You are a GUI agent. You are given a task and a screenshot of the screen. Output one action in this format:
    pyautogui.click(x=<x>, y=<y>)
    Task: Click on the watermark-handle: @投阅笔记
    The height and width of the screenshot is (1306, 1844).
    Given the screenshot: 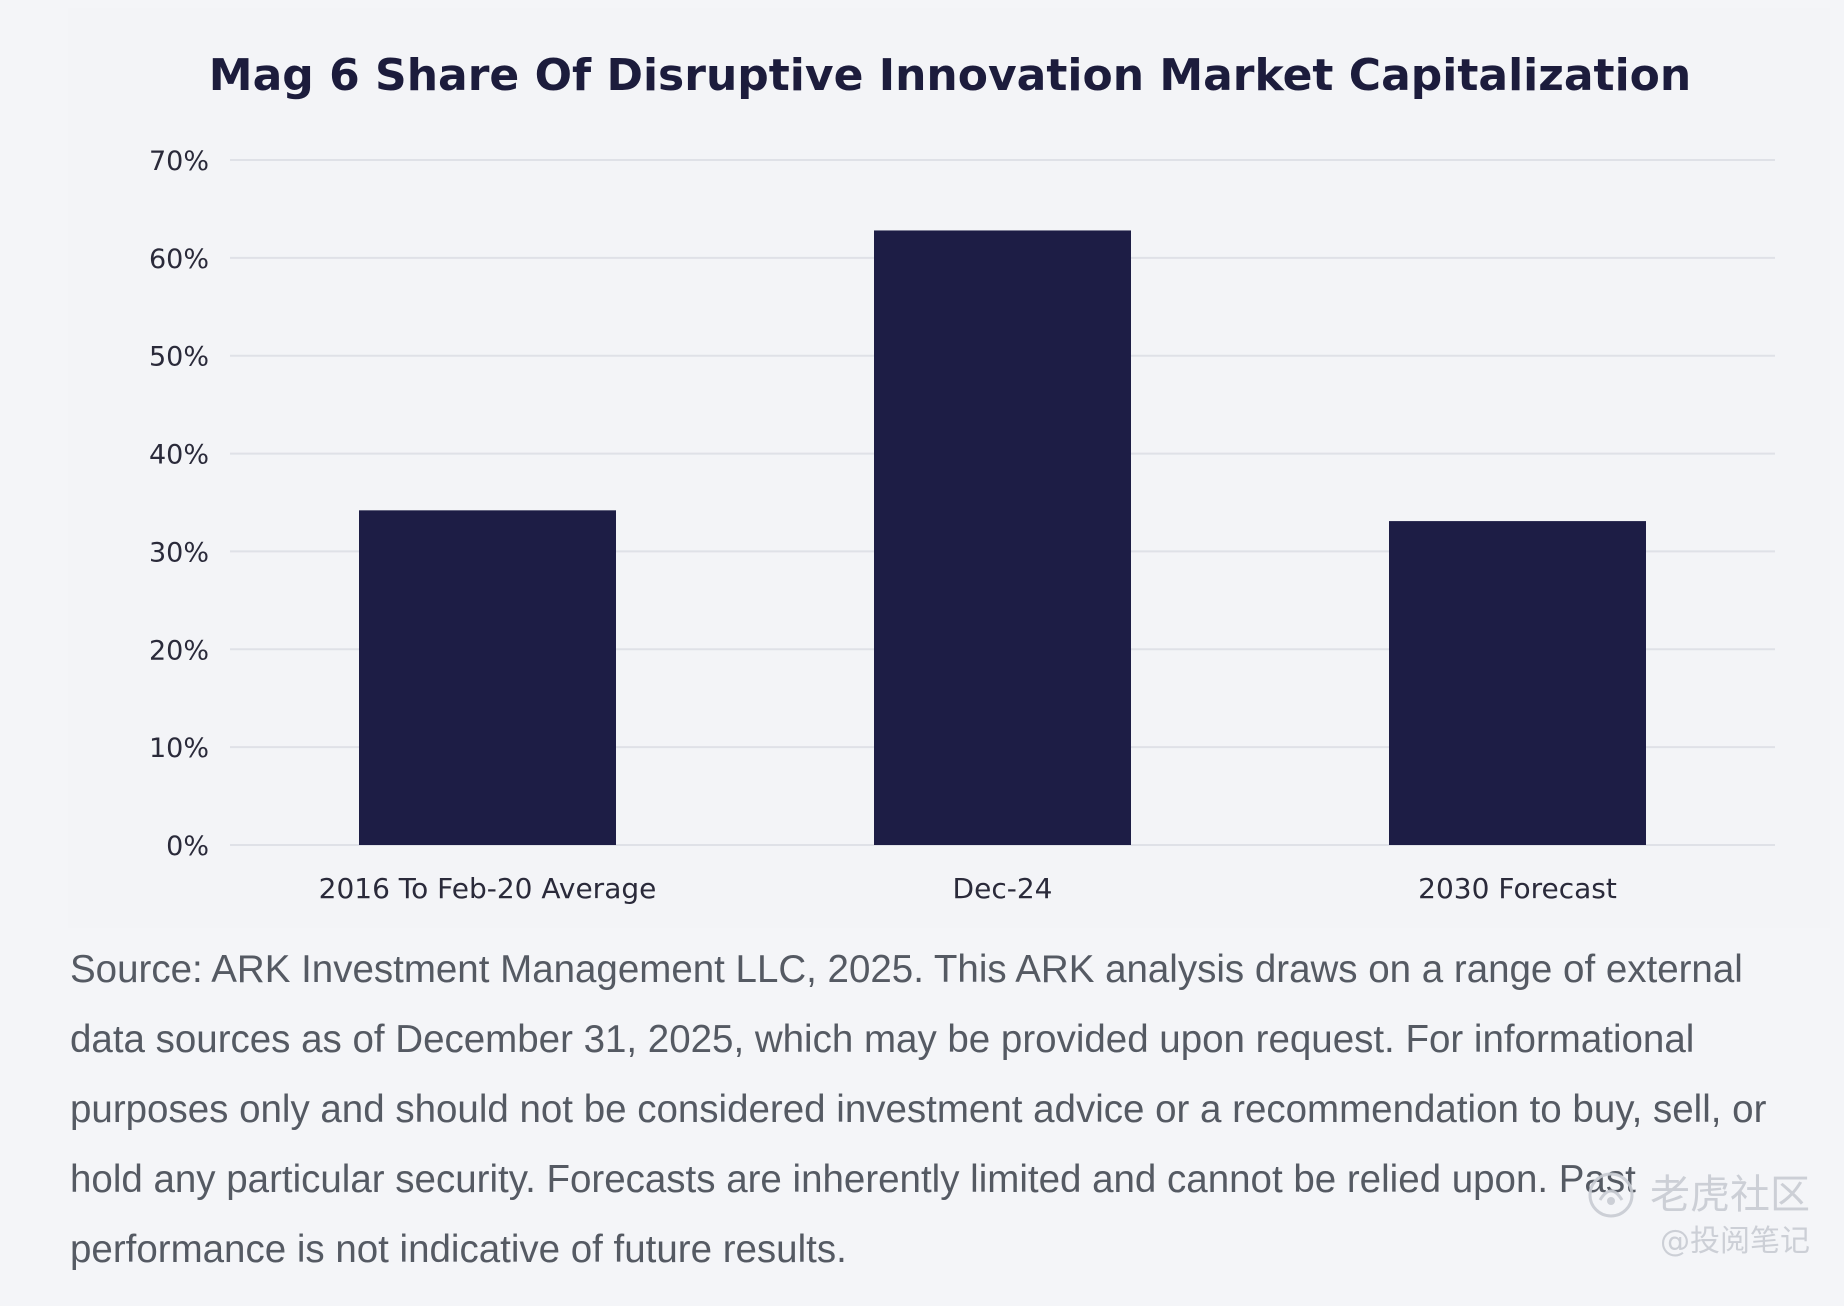 What is the action you would take?
    pyautogui.click(x=1735, y=1241)
    